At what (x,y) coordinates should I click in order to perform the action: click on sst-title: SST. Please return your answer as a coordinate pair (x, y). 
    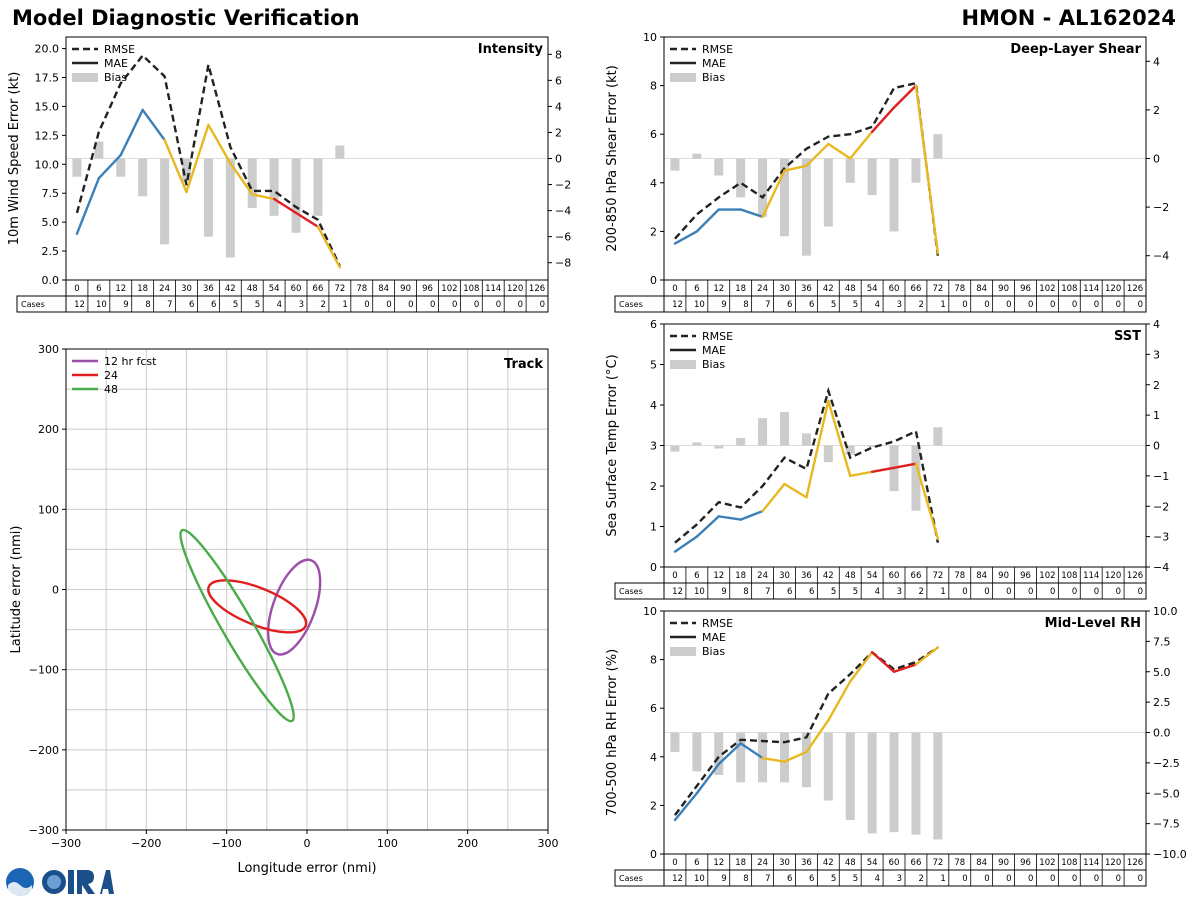
    Looking at the image, I should click on (1127, 336).